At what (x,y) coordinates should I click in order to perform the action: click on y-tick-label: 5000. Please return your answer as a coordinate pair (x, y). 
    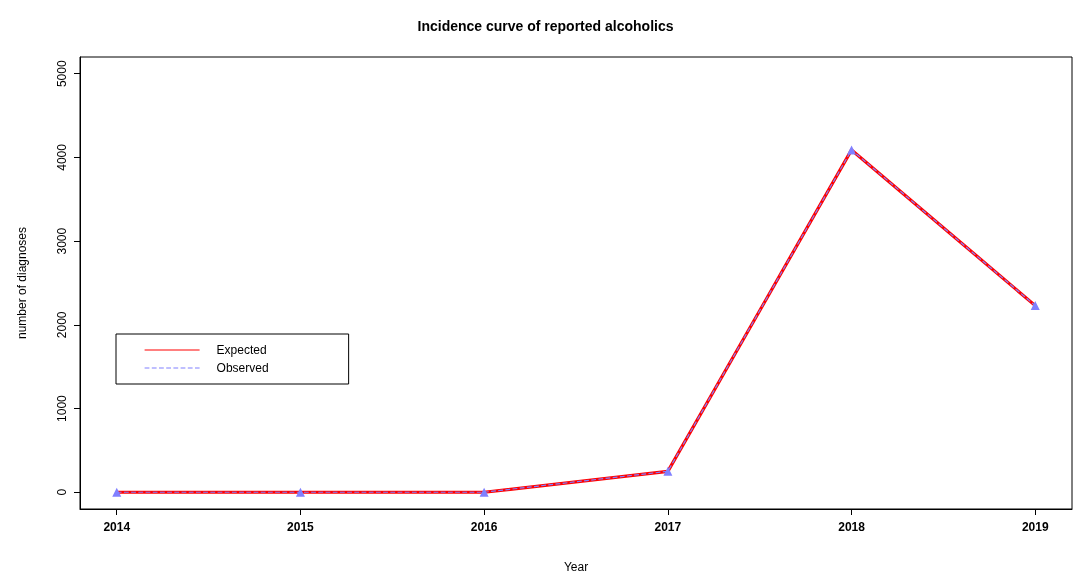
    Looking at the image, I should click on (62, 74).